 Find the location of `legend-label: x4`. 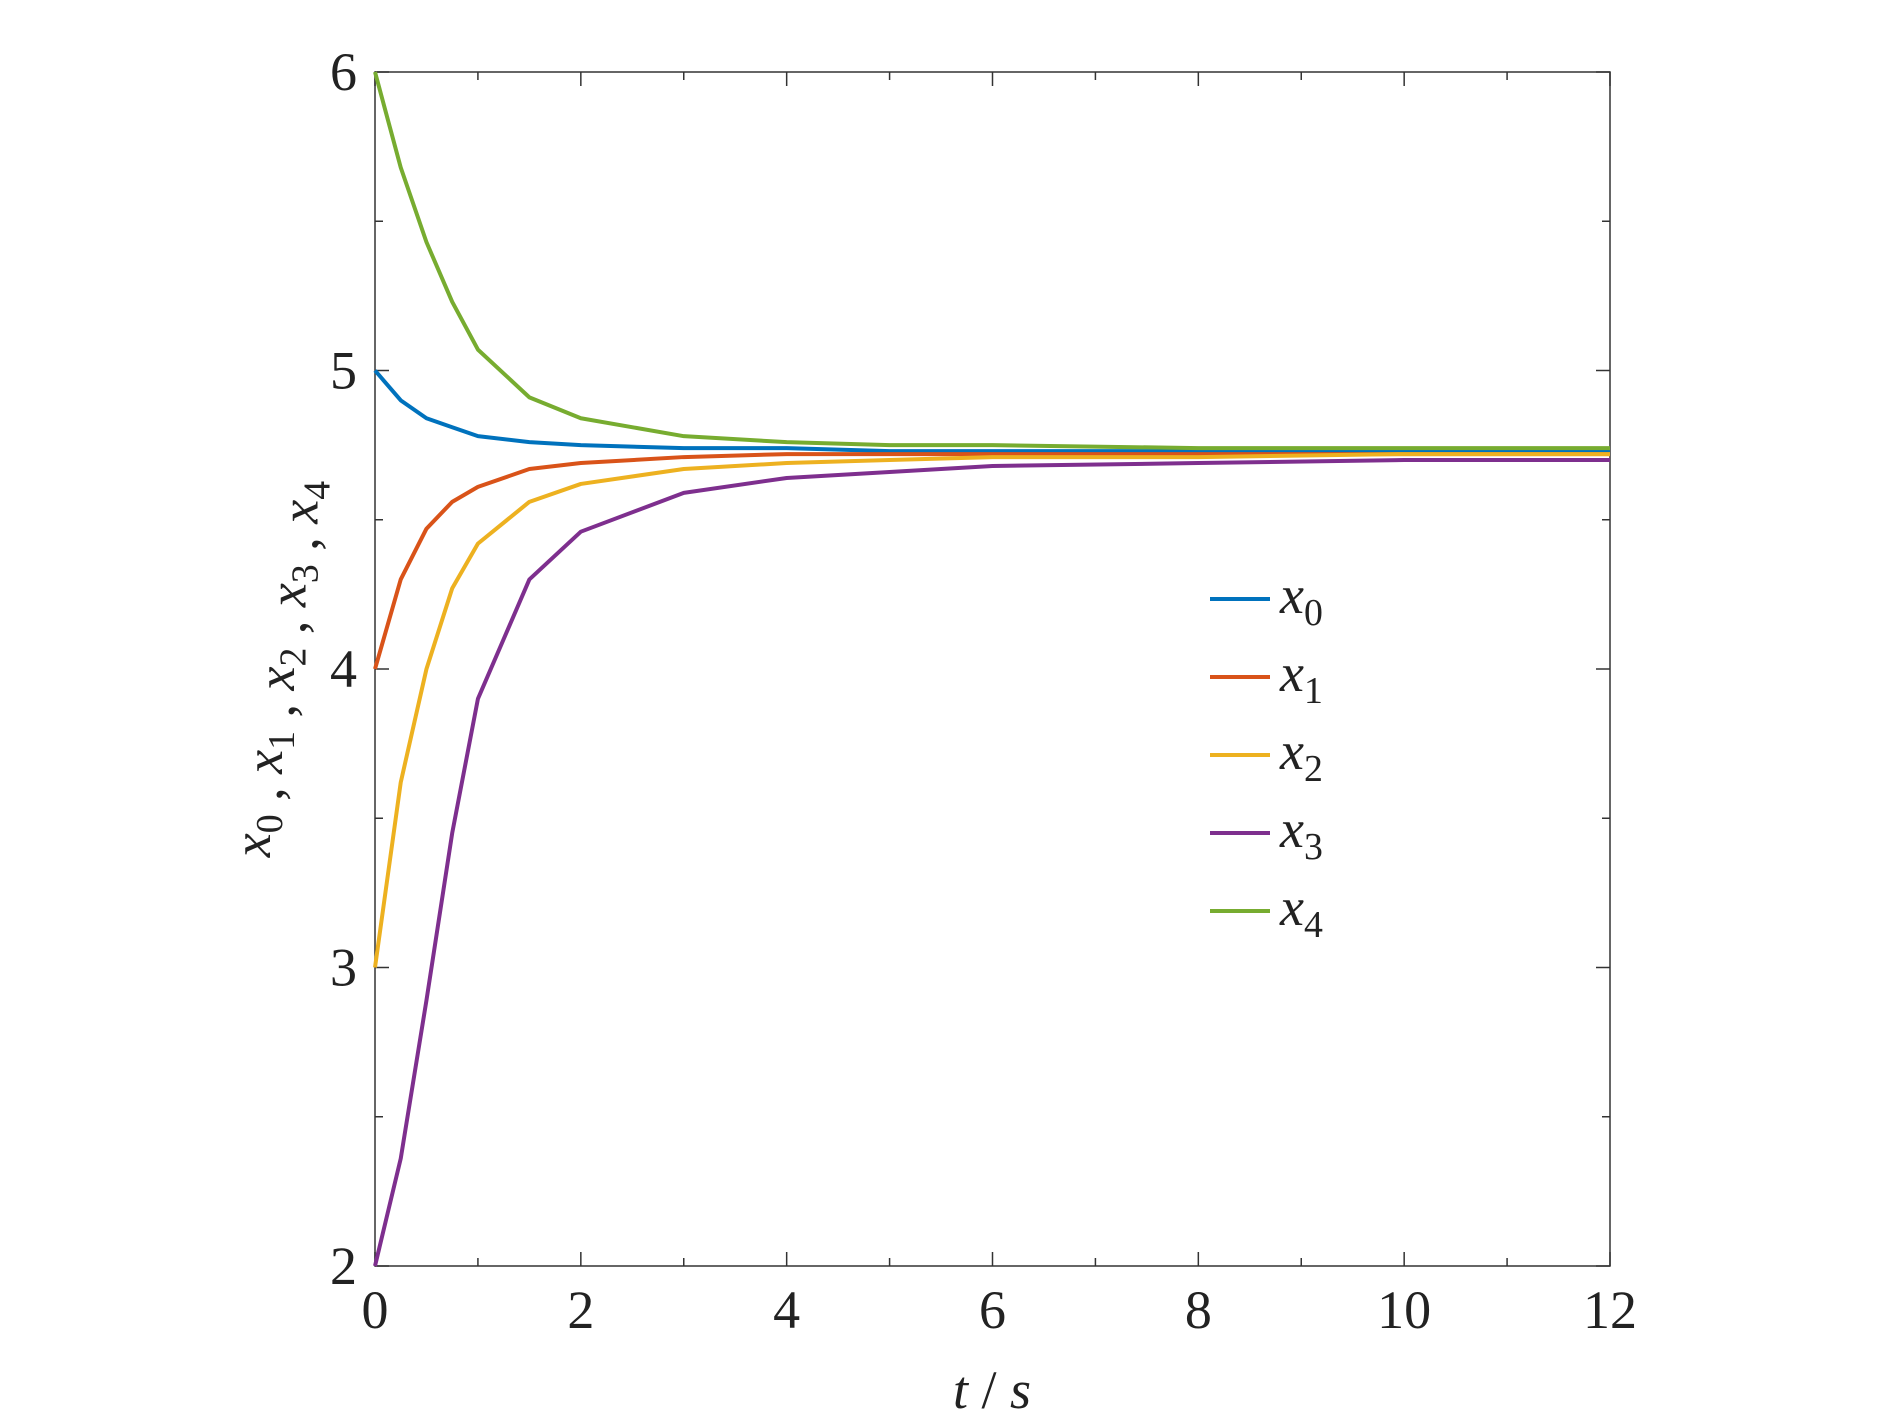

legend-label: x4 is located at coordinates (1301, 911).